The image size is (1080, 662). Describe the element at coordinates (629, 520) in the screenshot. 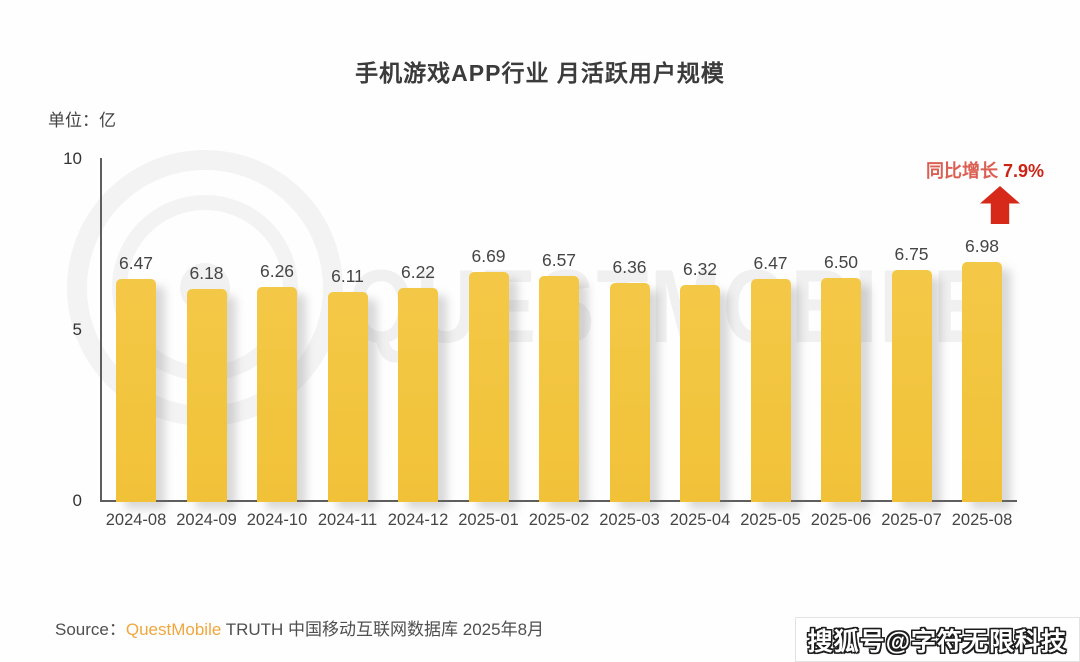

I see `x-axis-tick-label: 2025-03` at that location.